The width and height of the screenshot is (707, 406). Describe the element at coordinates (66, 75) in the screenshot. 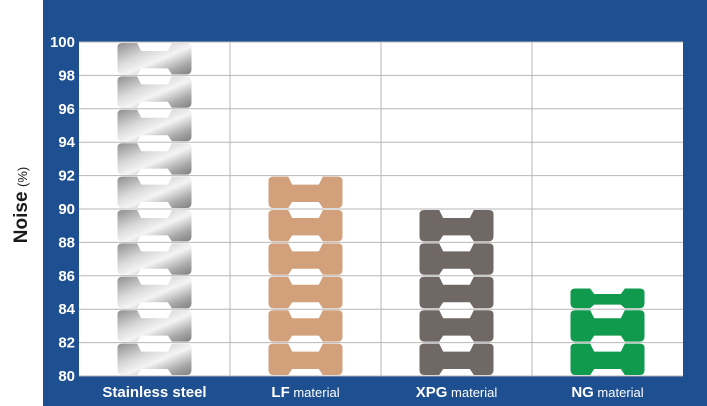

I see `y-tick-label: 98` at that location.